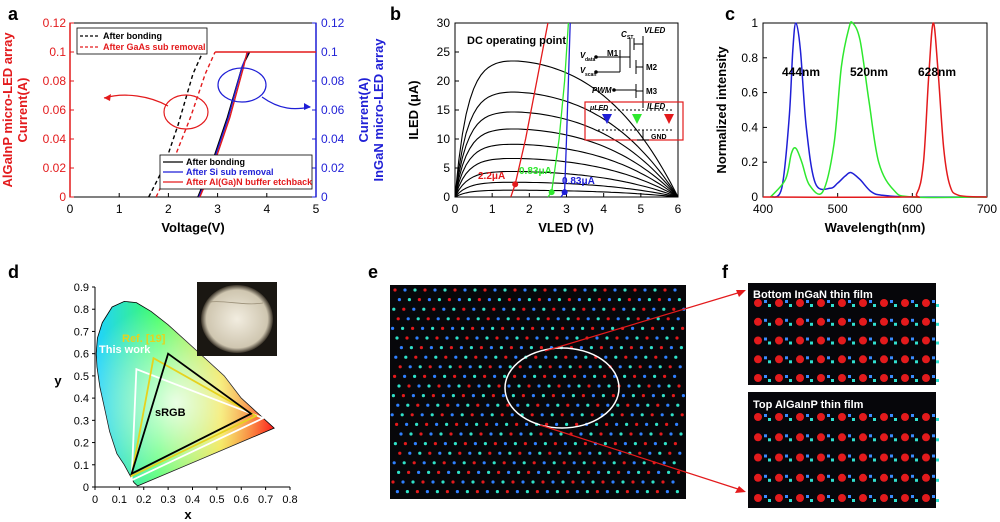  Describe the element at coordinates (58, 380) in the screenshot. I see `panel-d-ylabel: y` at that location.